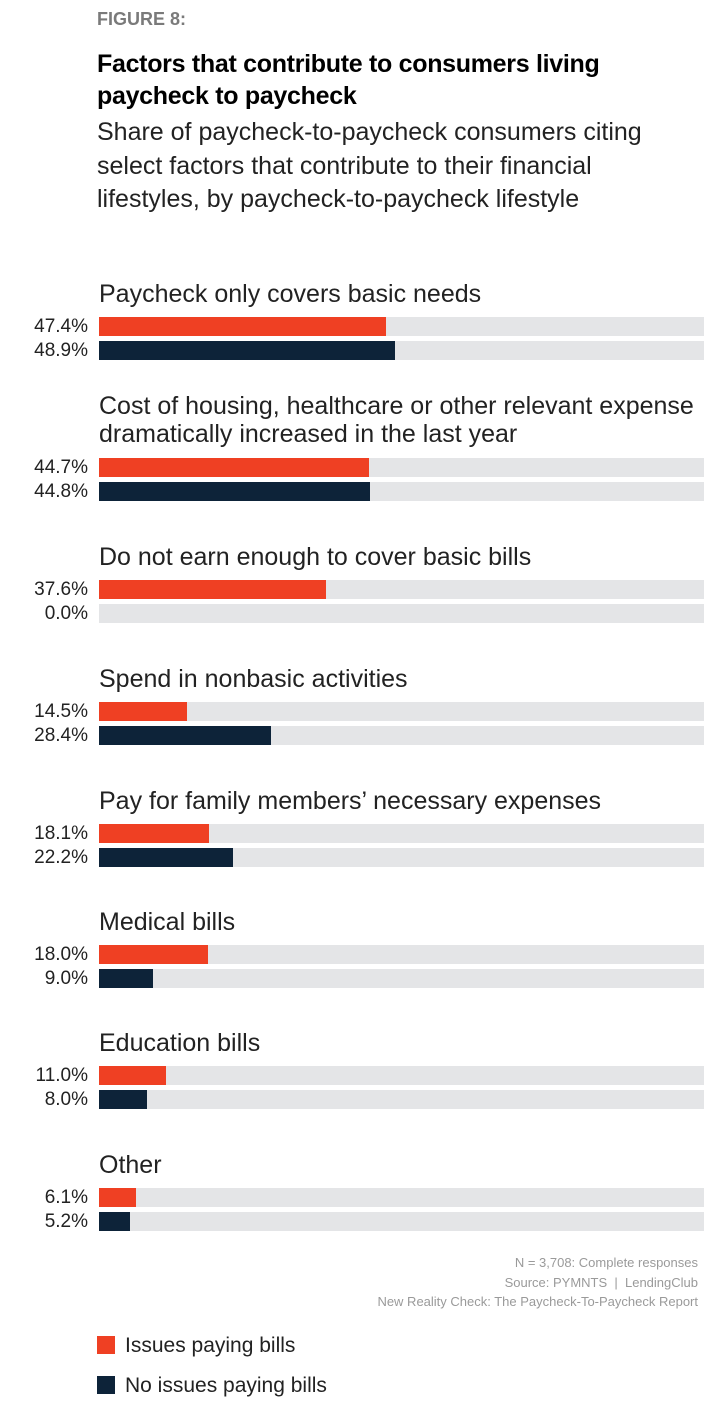  What do you see at coordinates (130, 1165) in the screenshot?
I see `category-label: Other` at bounding box center [130, 1165].